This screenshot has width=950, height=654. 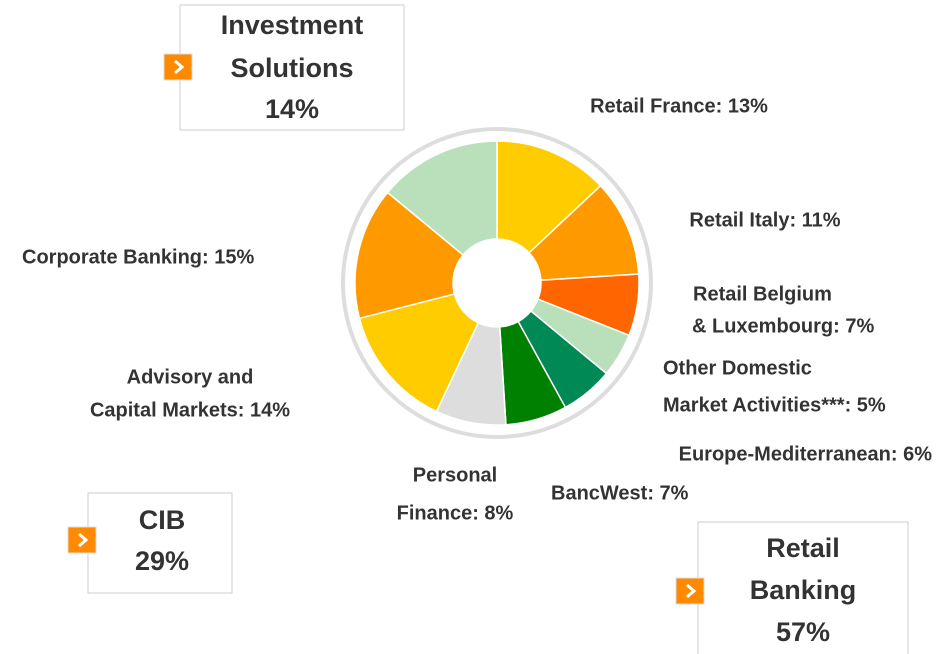 What do you see at coordinates (764, 220) in the screenshot?
I see `slice-label: Retail Italy: 11%` at bounding box center [764, 220].